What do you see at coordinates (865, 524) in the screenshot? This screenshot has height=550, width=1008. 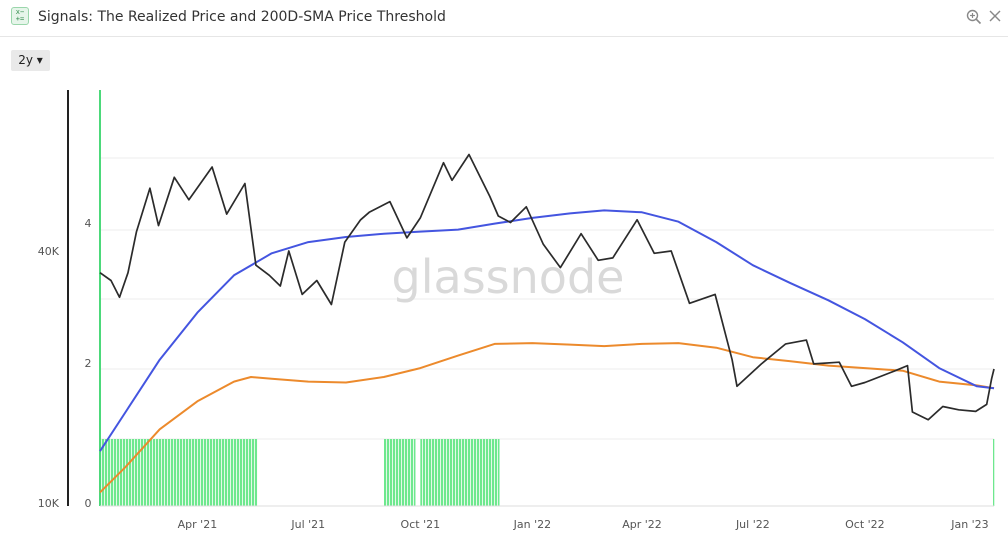 I see `x-tick-label: Oct '22` at bounding box center [865, 524].